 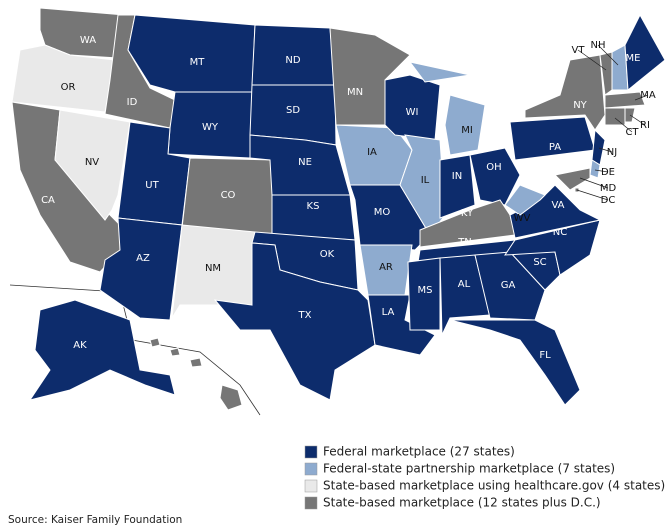 I want to click on state-label: HI, so click(x=210, y=395).